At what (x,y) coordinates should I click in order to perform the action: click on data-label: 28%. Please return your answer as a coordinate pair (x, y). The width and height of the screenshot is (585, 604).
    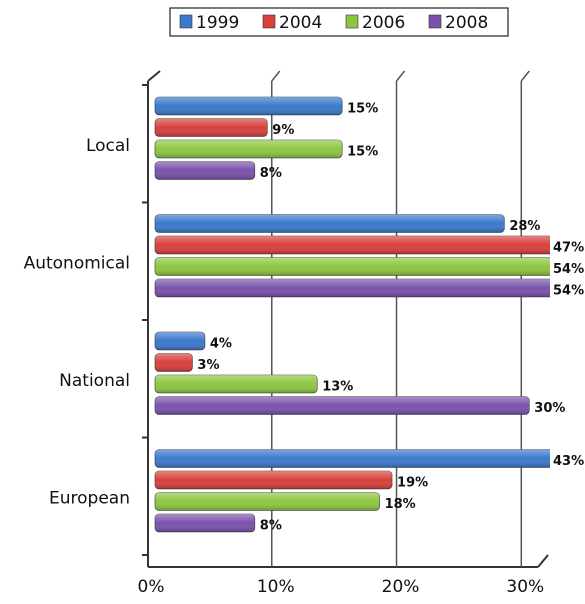
    Looking at the image, I should click on (524, 226).